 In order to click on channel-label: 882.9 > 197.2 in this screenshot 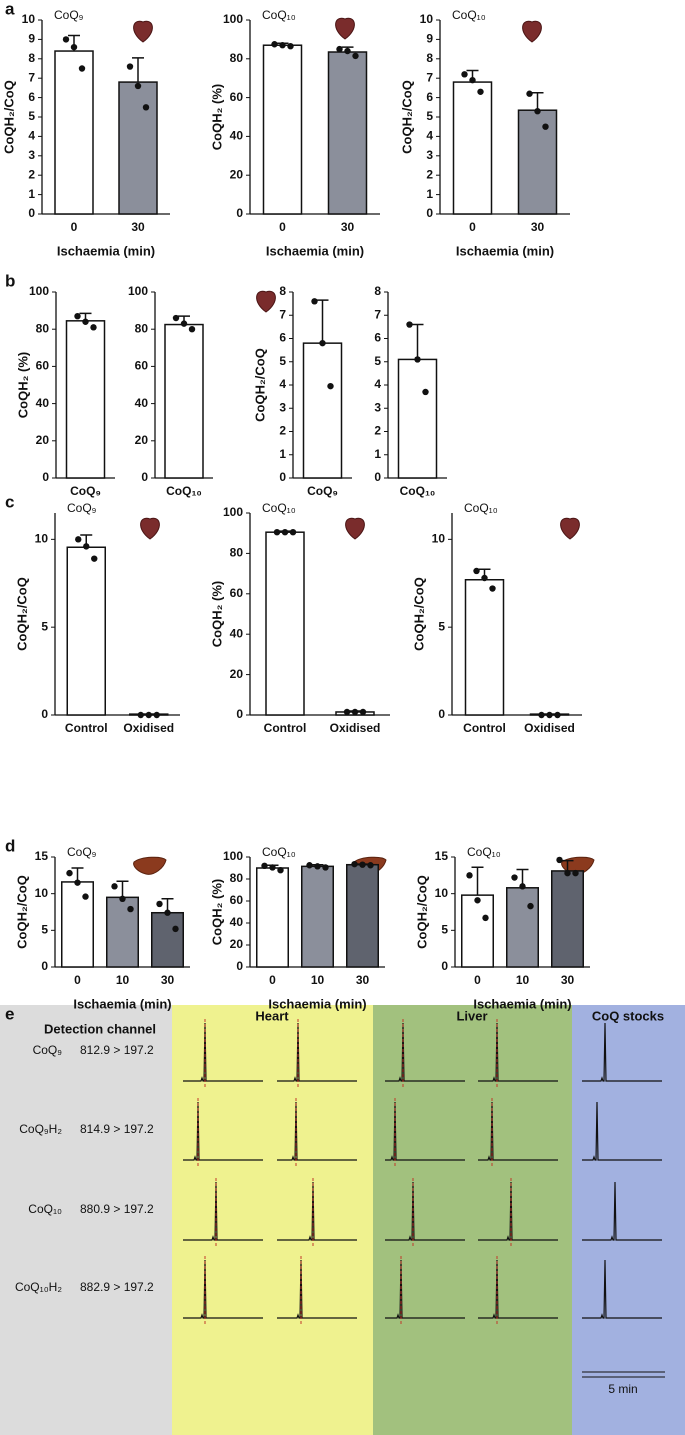, I will do `click(117, 1287)`.